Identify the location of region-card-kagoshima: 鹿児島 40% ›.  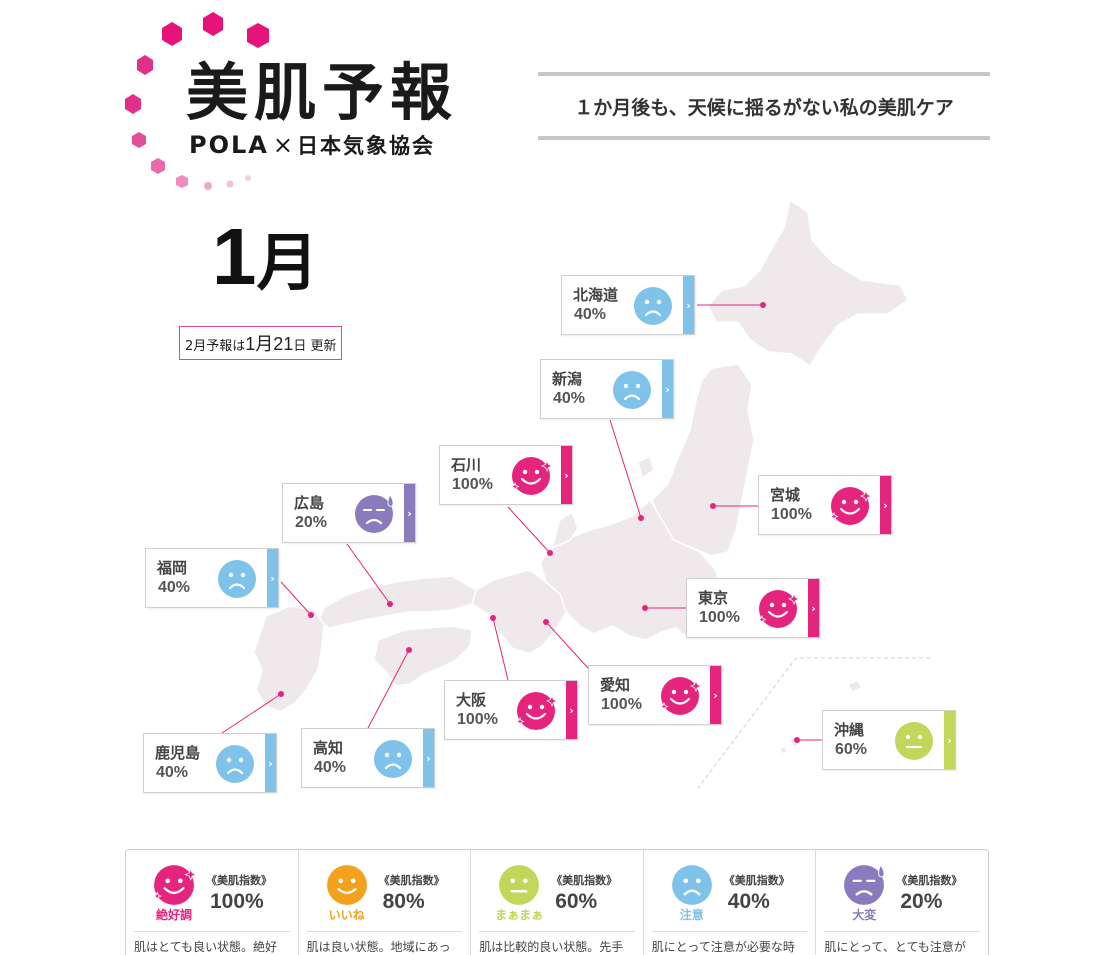
(210, 763).